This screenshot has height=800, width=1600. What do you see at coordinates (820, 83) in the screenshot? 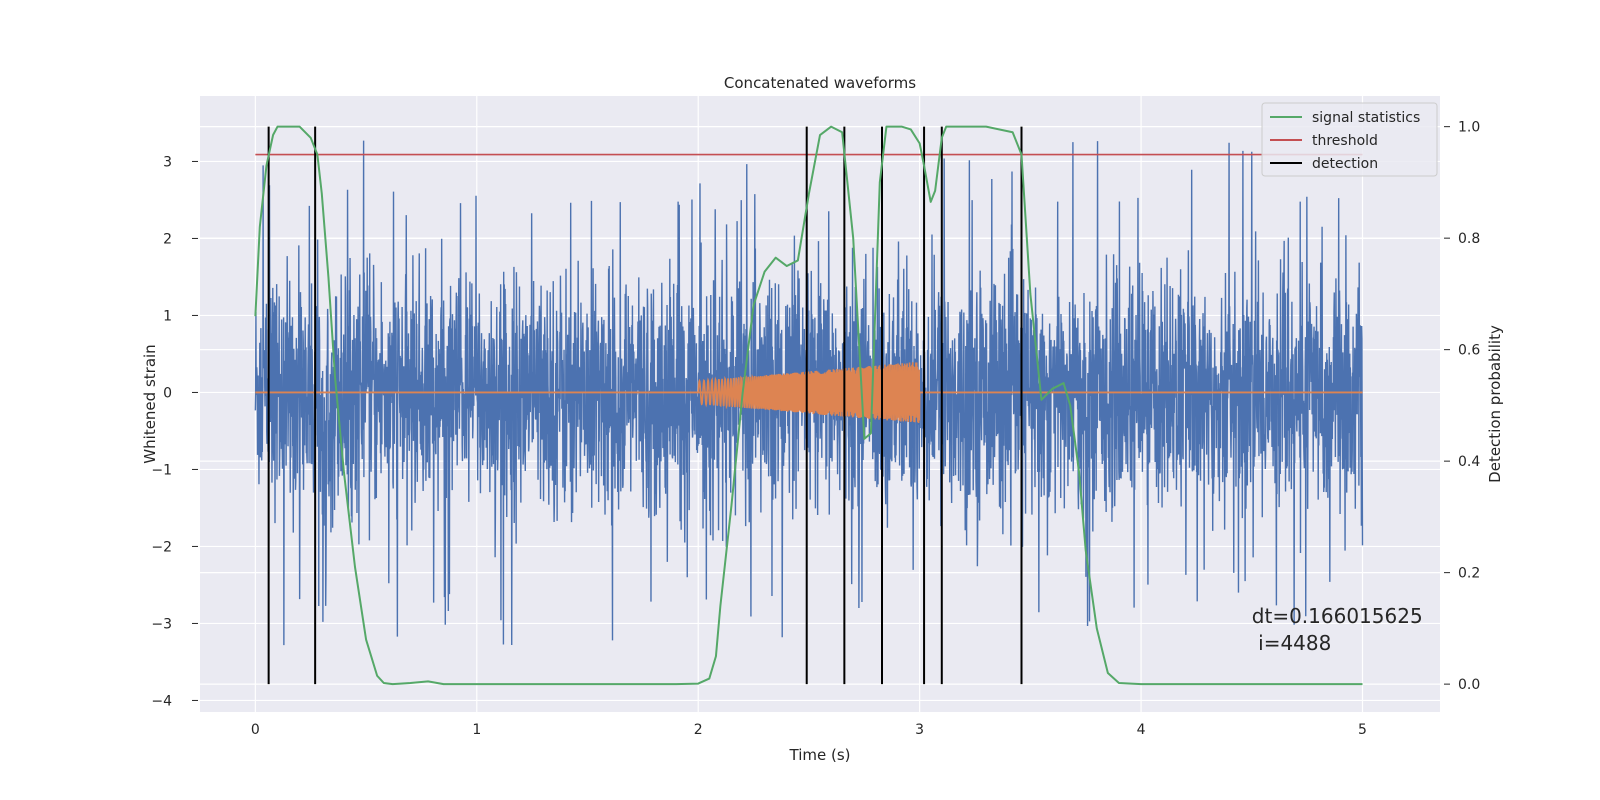
I see `chart-title: Concatenated waveforms` at bounding box center [820, 83].